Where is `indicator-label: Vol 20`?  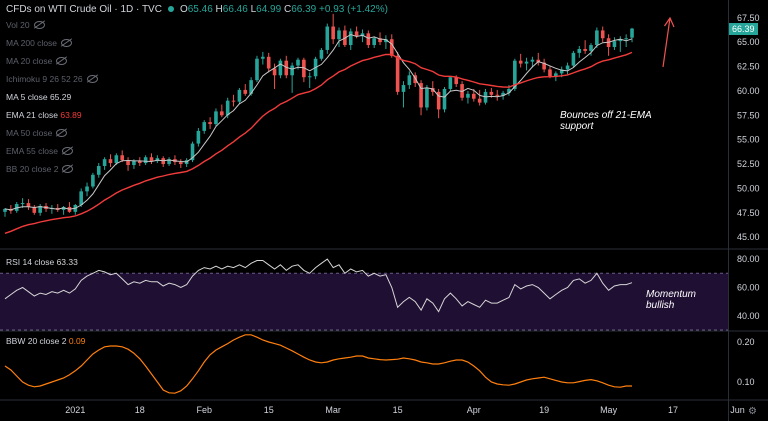 indicator-label: Vol 20 is located at coordinates (18, 25).